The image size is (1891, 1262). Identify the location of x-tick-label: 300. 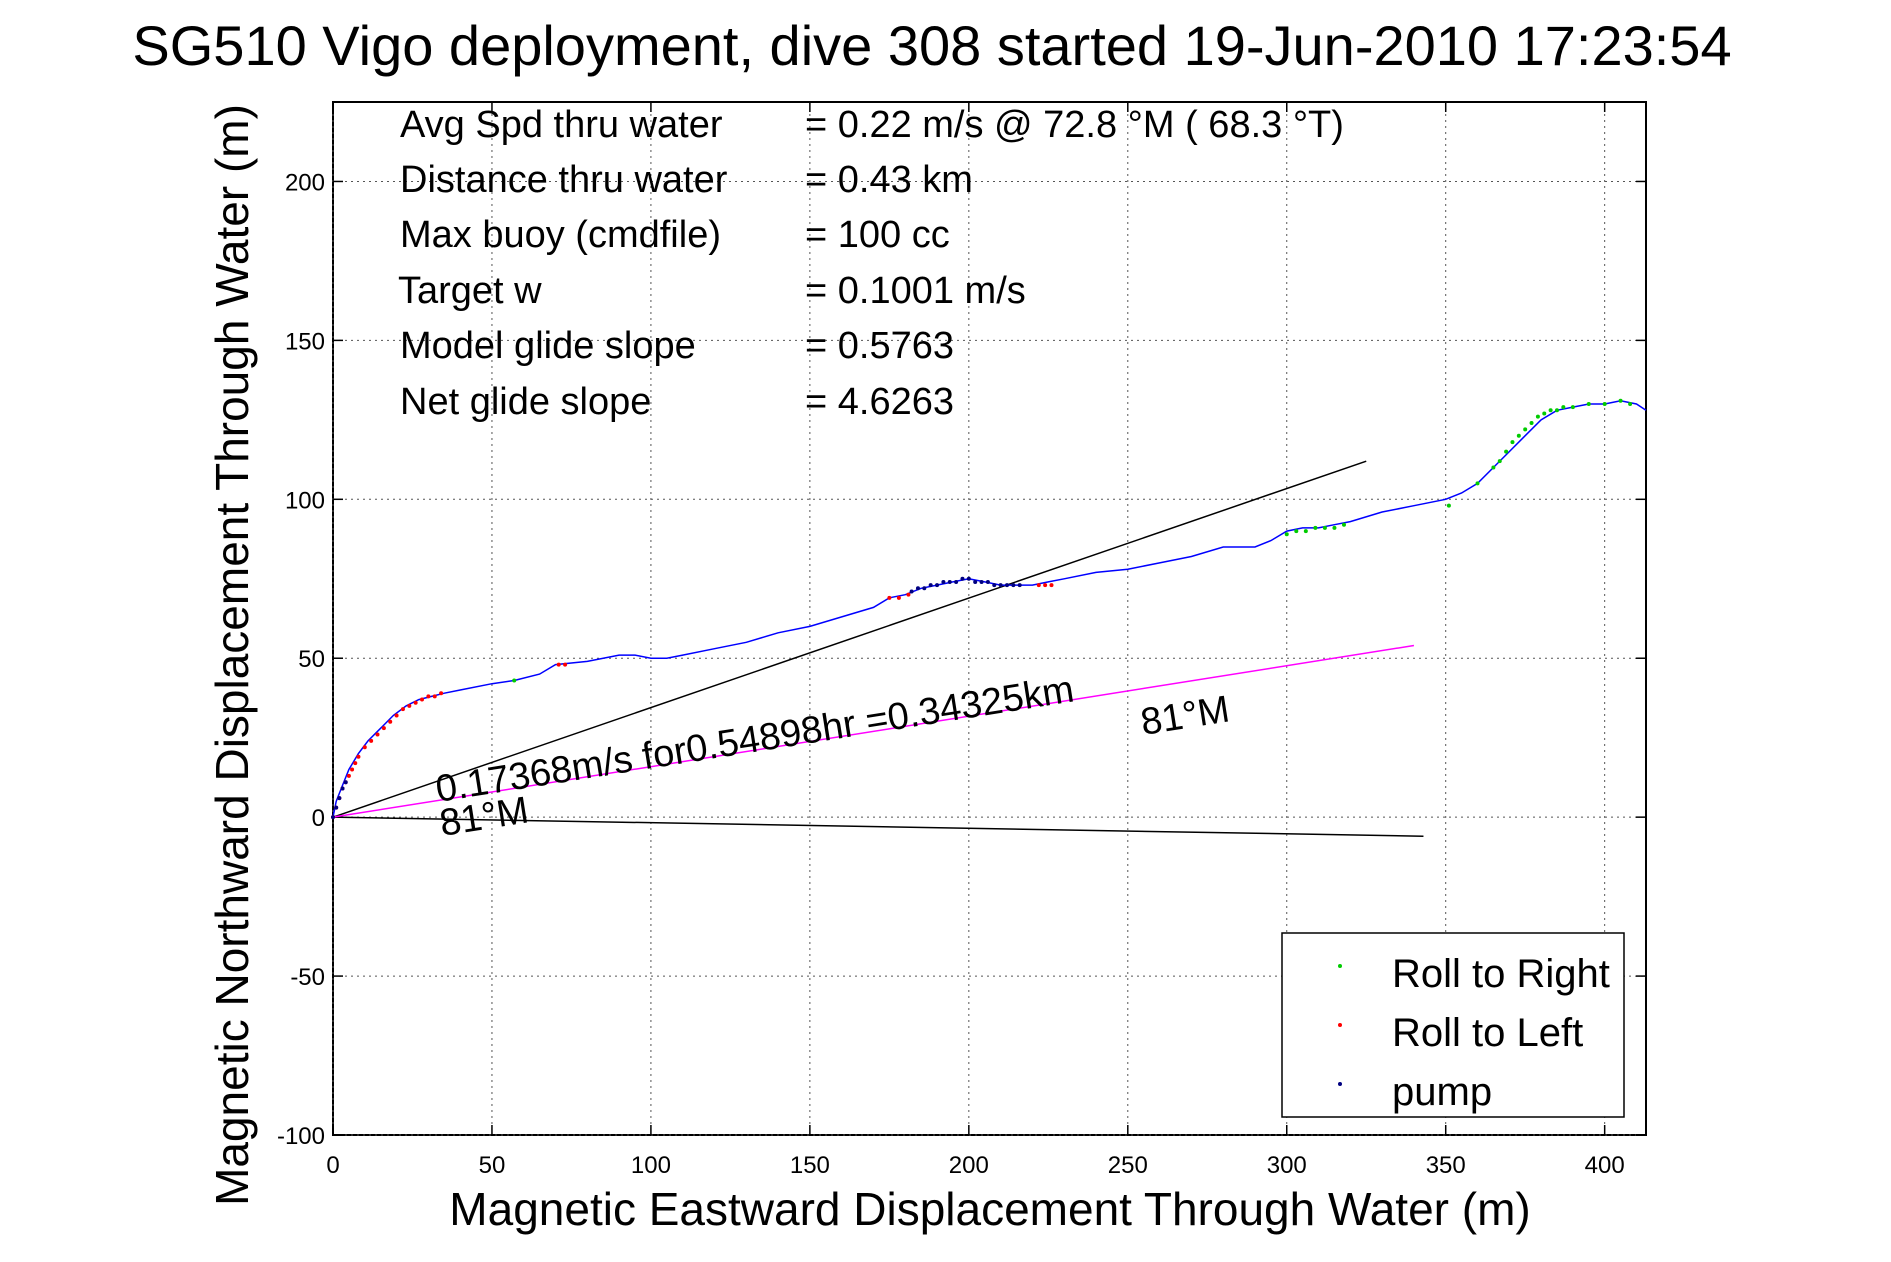
(1287, 1165).